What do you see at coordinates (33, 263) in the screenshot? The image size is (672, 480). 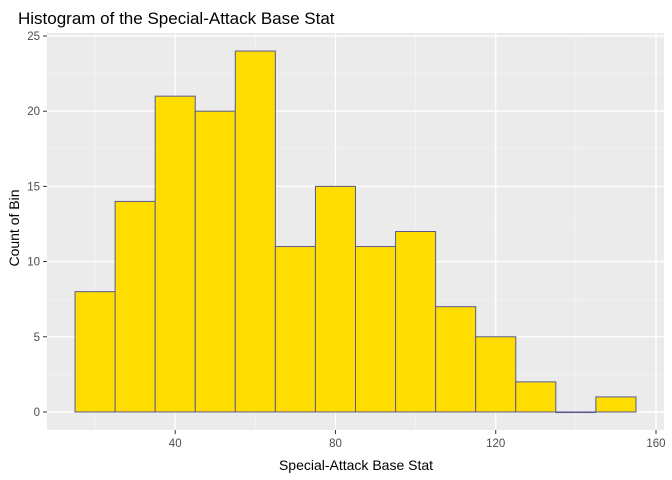 I see `y-tick-label: 10` at bounding box center [33, 263].